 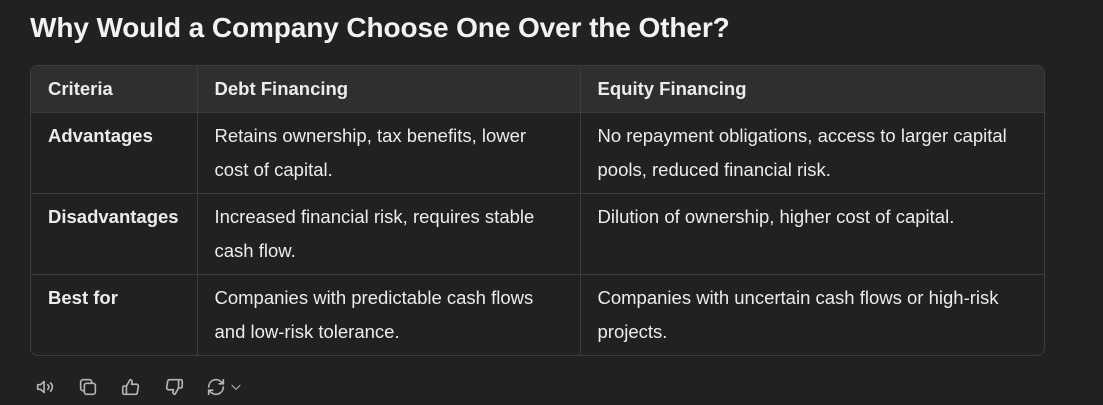 I want to click on good-response-button, so click(x=131, y=387).